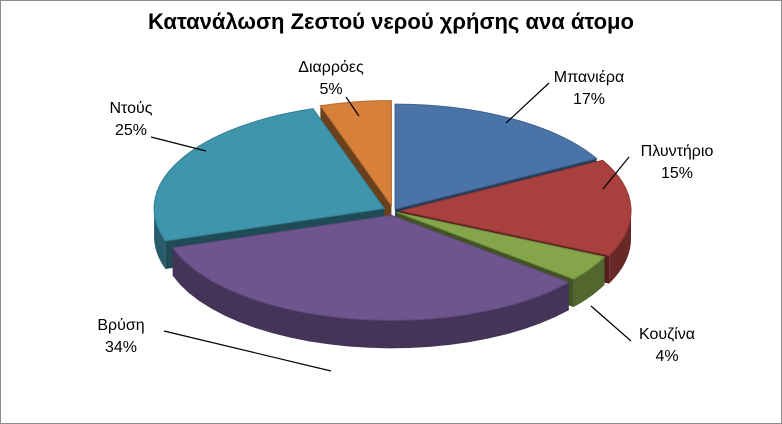 This screenshot has height=424, width=782. Describe the element at coordinates (130, 108) in the screenshot. I see `slice-name-label: Ντούς` at that location.